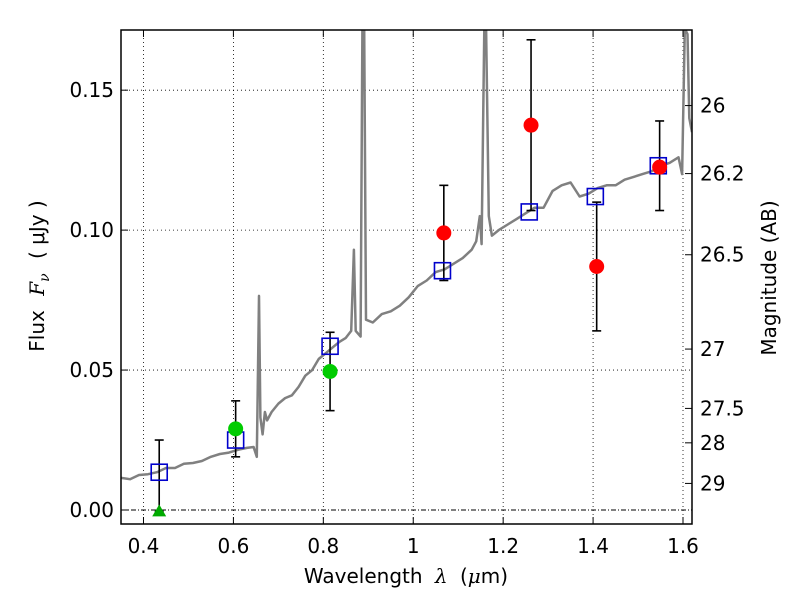 The image size is (800, 600). I want to click on y2-tick-label: 29, so click(712, 483).